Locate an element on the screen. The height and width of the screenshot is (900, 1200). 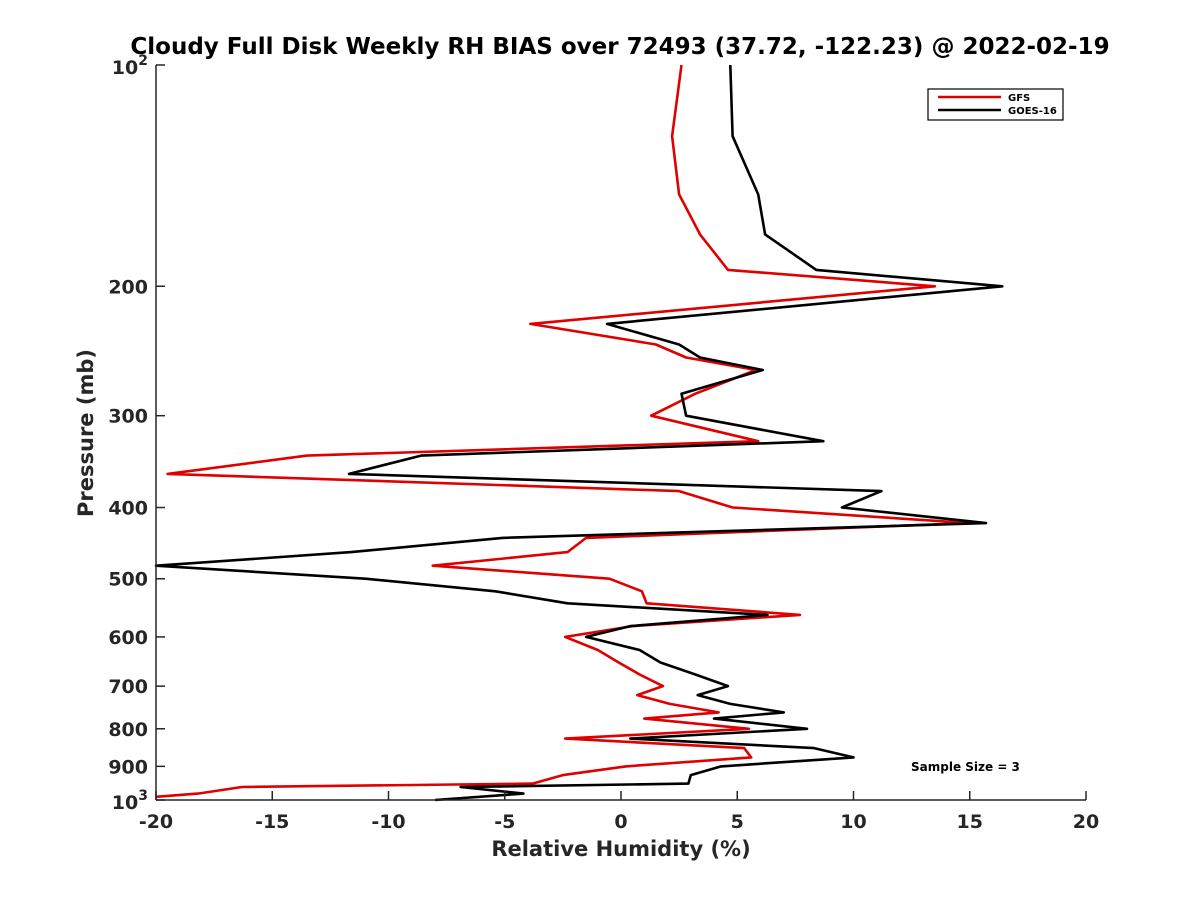
x-tick-label: 0 is located at coordinates (620, 822).